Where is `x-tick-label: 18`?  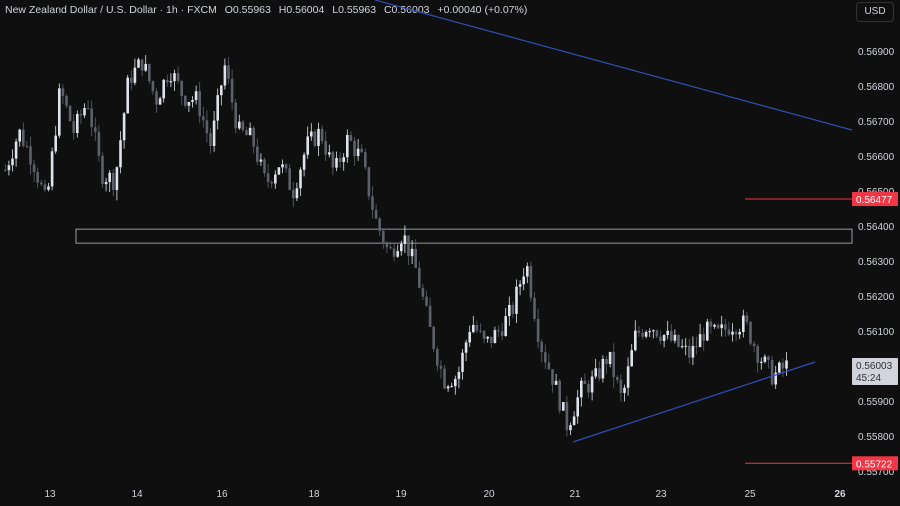 x-tick-label: 18 is located at coordinates (314, 494).